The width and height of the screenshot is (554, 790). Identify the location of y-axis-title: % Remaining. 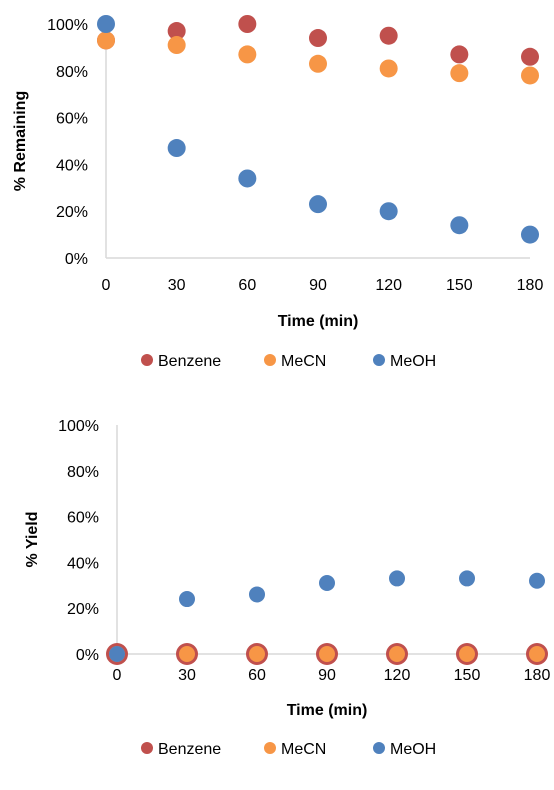
(20, 141).